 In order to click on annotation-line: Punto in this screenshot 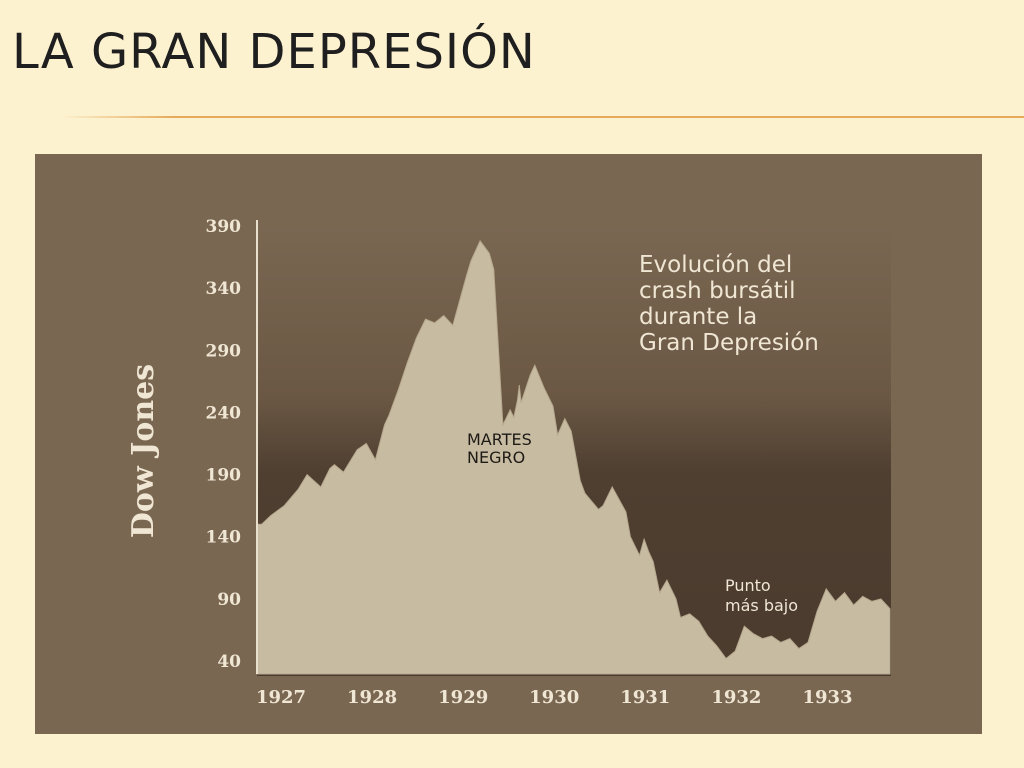, I will do `click(748, 585)`.